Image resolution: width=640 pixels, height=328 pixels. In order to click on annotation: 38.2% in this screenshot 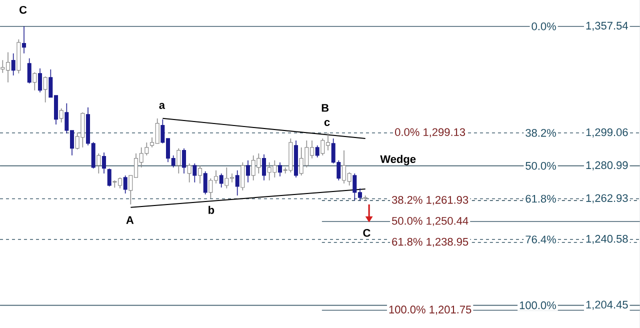, I will do `click(541, 133)`.